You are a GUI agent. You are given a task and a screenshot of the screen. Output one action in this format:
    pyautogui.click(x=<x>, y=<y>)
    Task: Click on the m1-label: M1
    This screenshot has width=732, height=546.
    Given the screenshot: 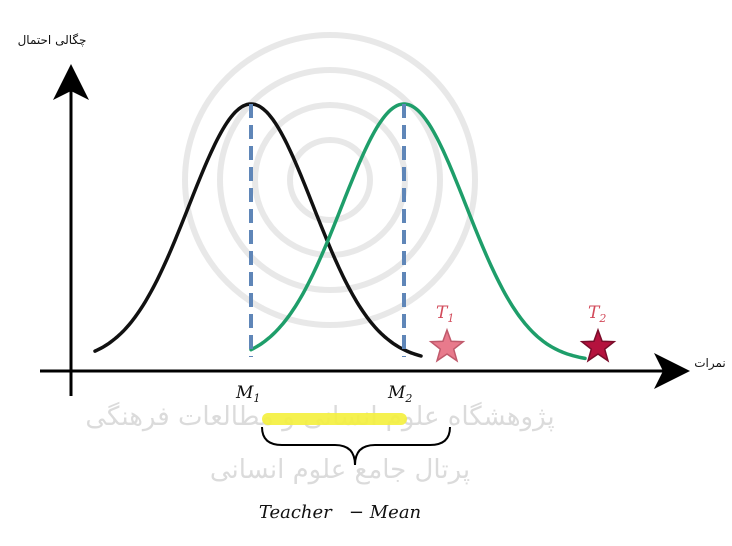 What is the action you would take?
    pyautogui.click(x=247, y=394)
    